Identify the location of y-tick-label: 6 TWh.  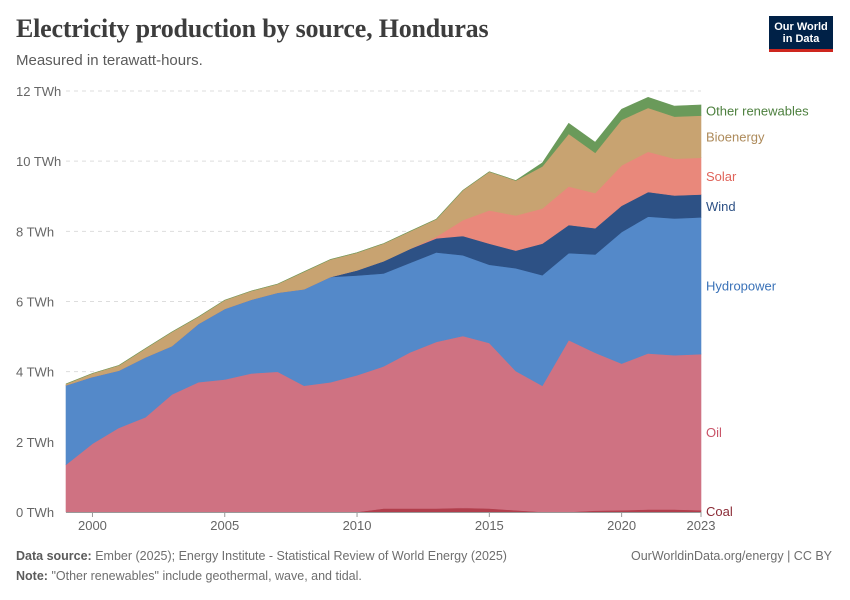
(35, 302).